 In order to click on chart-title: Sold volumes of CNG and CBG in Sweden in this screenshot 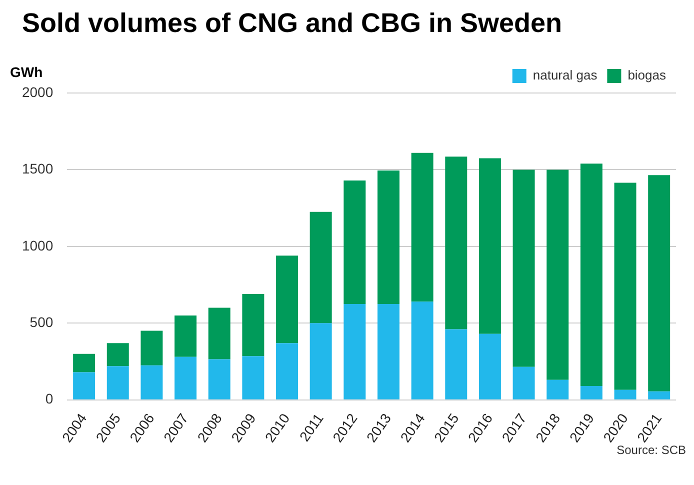, I will do `click(293, 23)`.